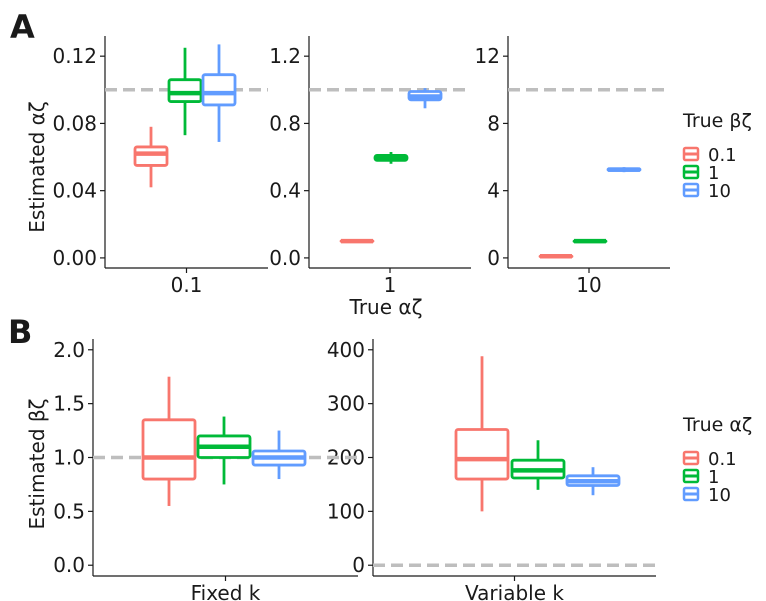 The image size is (766, 601). I want to click on legend-b-key-label: 0.1, so click(722, 459).